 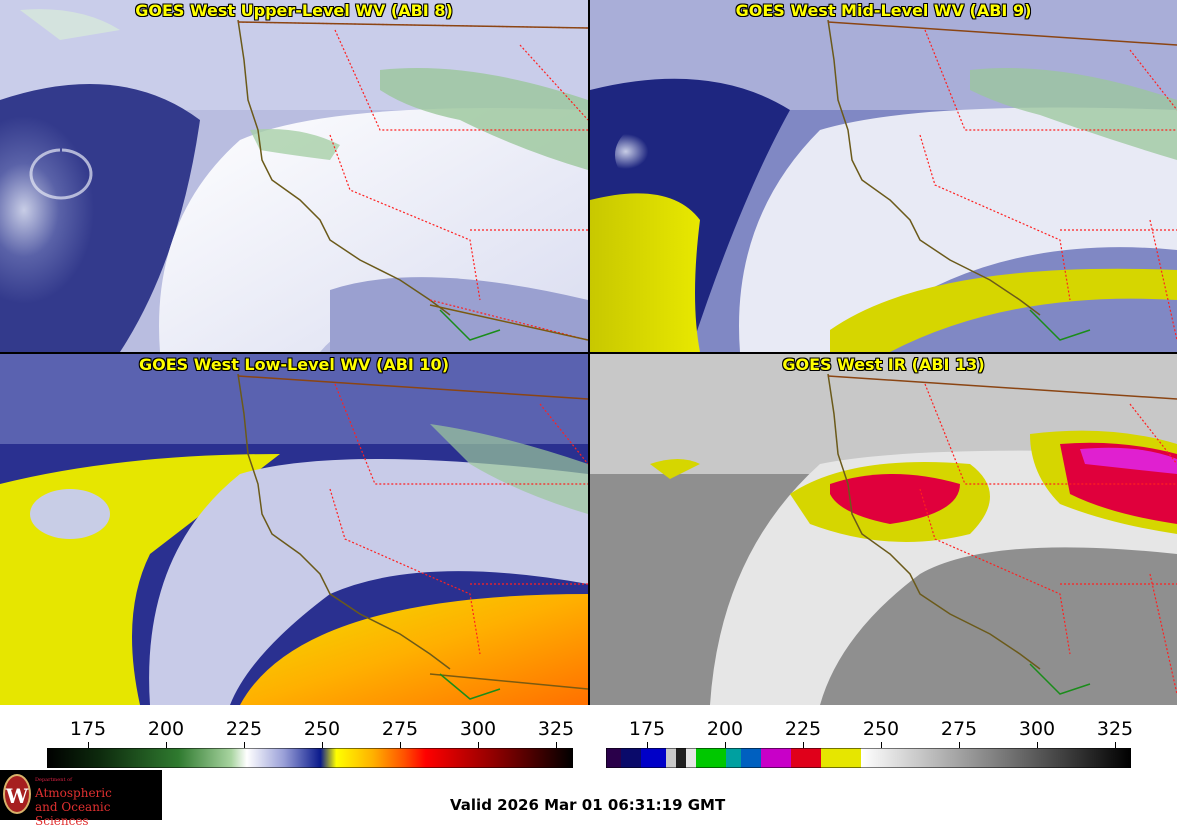 I want to click on ir-tick-label: 200, so click(x=725, y=729).